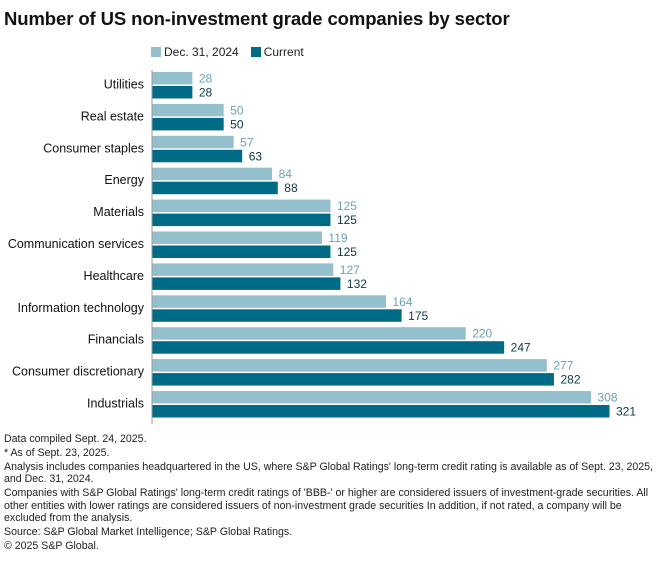  What do you see at coordinates (206, 93) in the screenshot?
I see `data-label-utilities-current: 28` at bounding box center [206, 93].